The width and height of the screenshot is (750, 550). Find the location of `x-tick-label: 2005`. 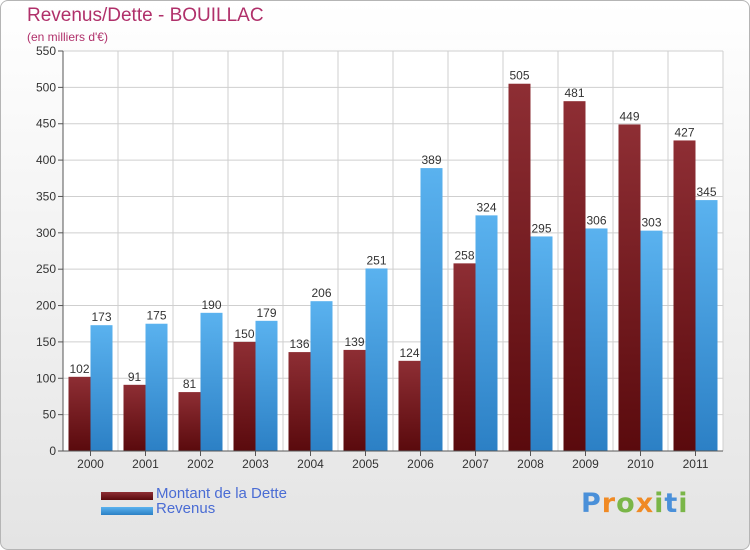

x-tick-label: 2005 is located at coordinates (365, 464).